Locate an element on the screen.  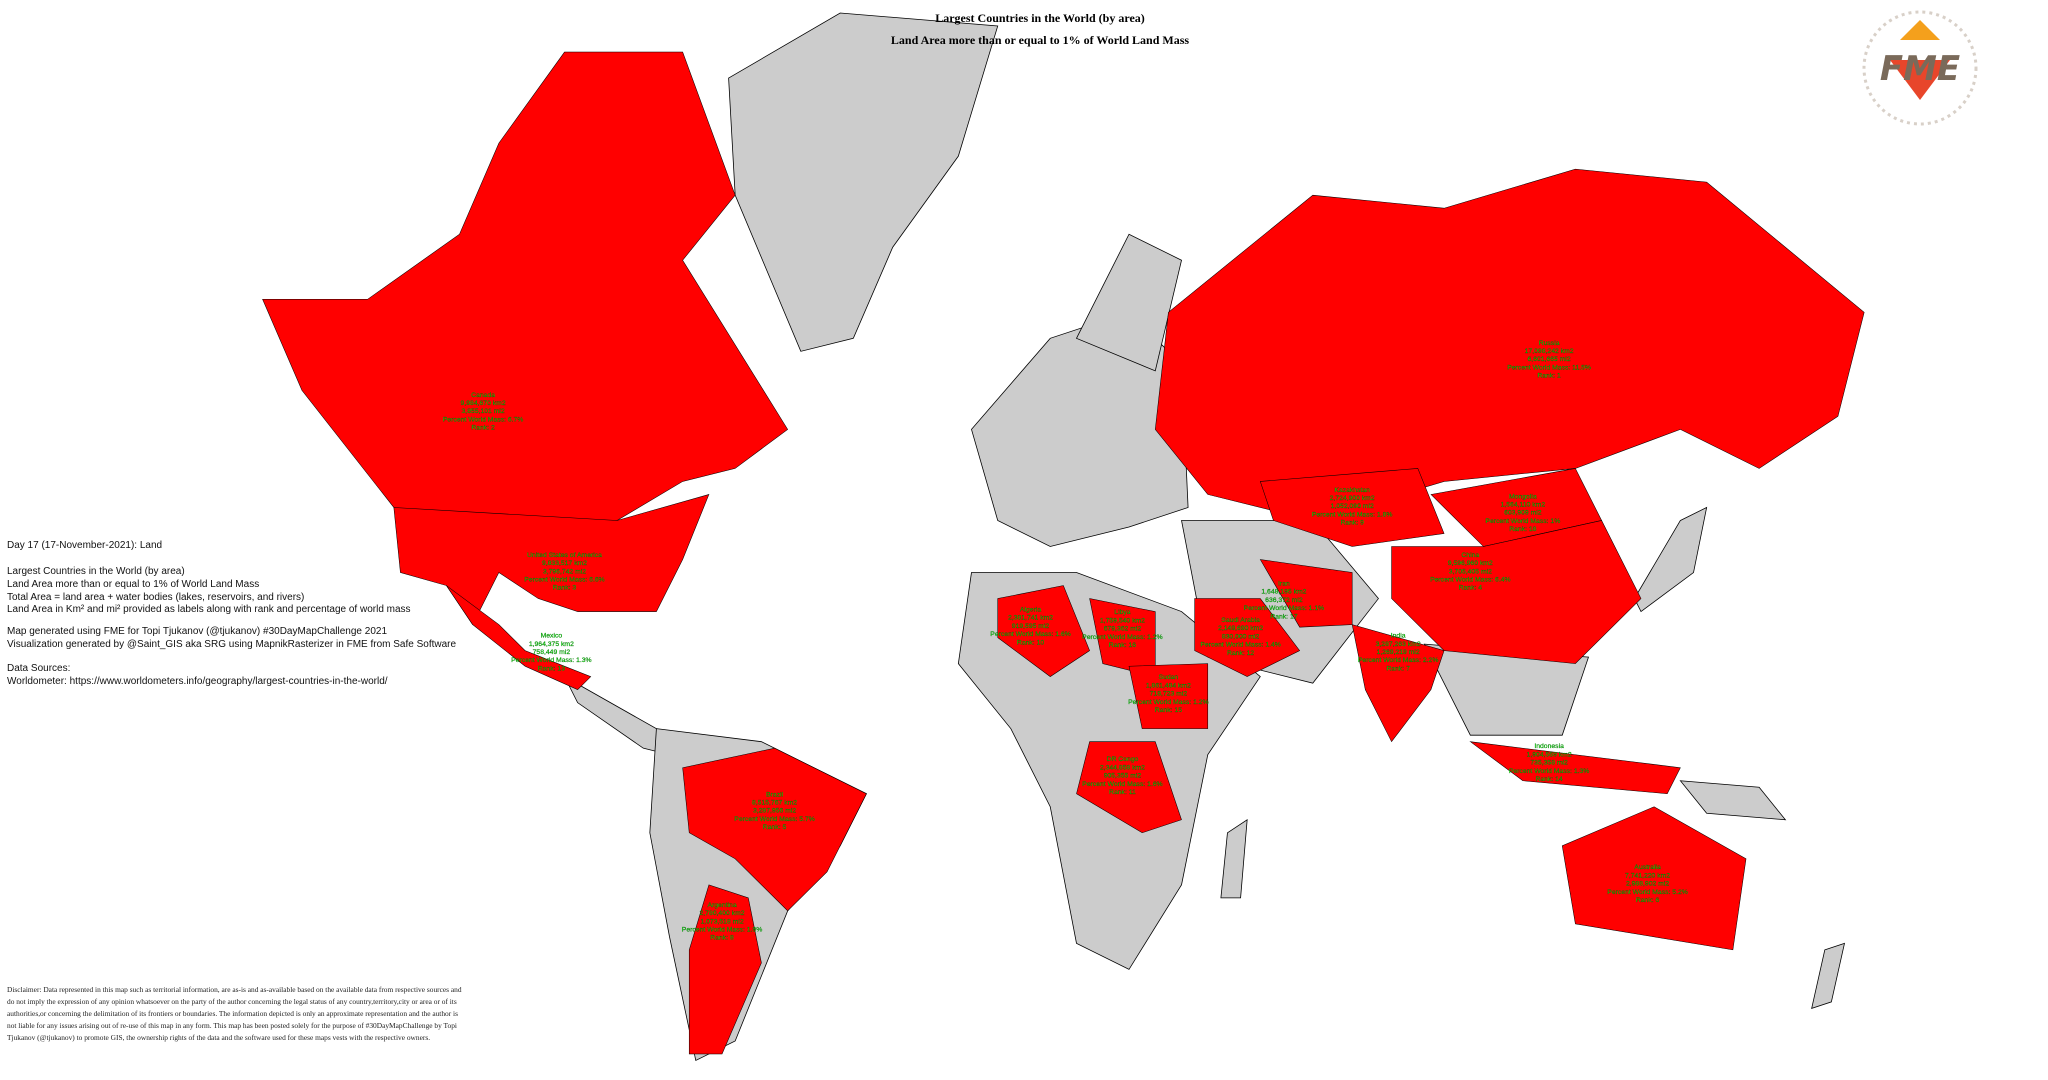
country-label: Canada is located at coordinates (483, 395).